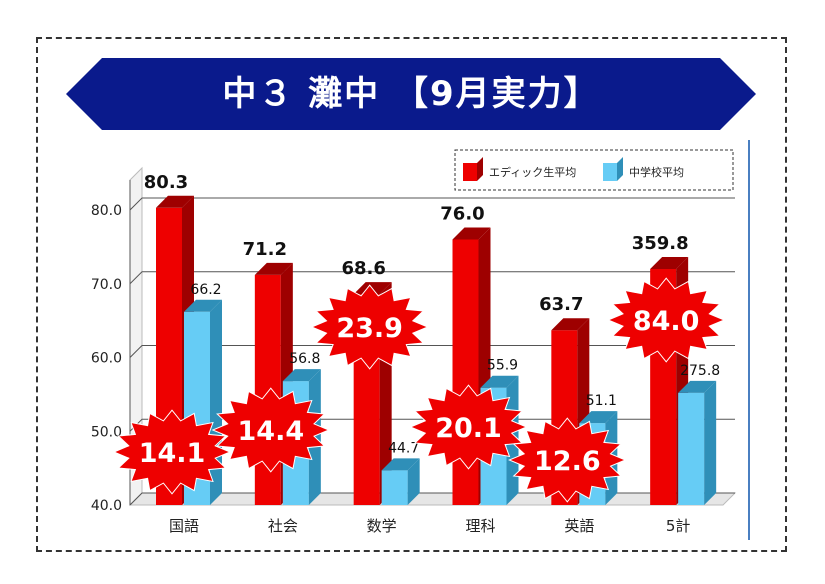 The height and width of the screenshot is (584, 825). I want to click on difference-label: 23.9, so click(369, 328).